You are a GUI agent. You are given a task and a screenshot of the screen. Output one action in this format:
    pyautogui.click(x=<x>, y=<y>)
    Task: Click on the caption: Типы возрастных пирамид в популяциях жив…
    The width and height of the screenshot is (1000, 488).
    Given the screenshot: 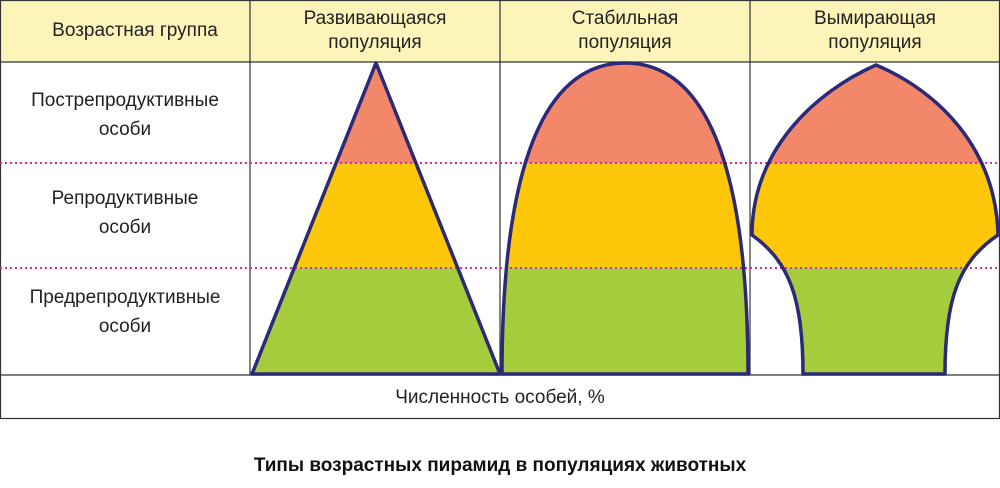 What is the action you would take?
    pyautogui.click(x=500, y=465)
    